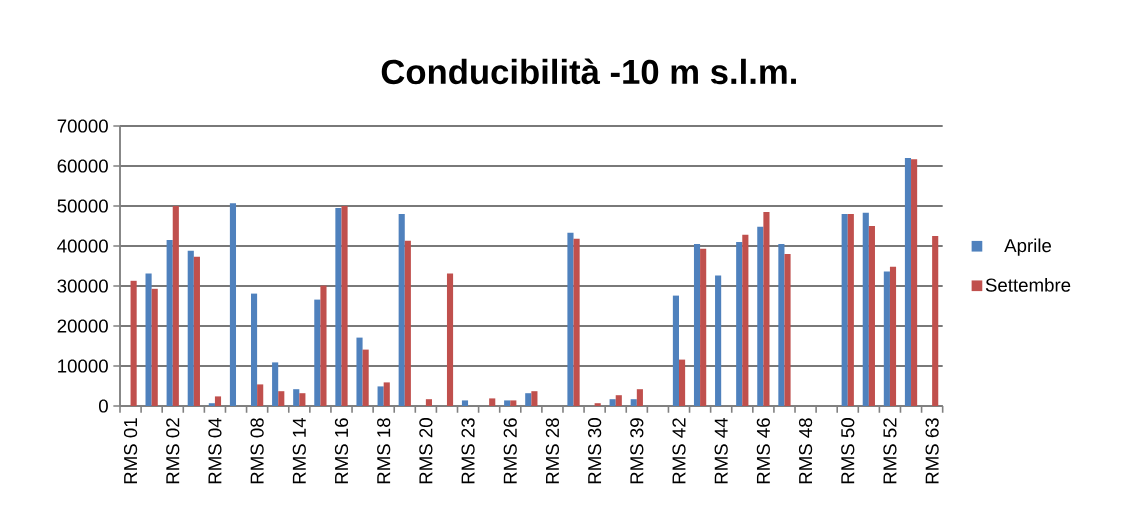 The image size is (1131, 518). Describe the element at coordinates (341, 451) in the screenshot. I see `x-tick-label: RMS 16` at that location.